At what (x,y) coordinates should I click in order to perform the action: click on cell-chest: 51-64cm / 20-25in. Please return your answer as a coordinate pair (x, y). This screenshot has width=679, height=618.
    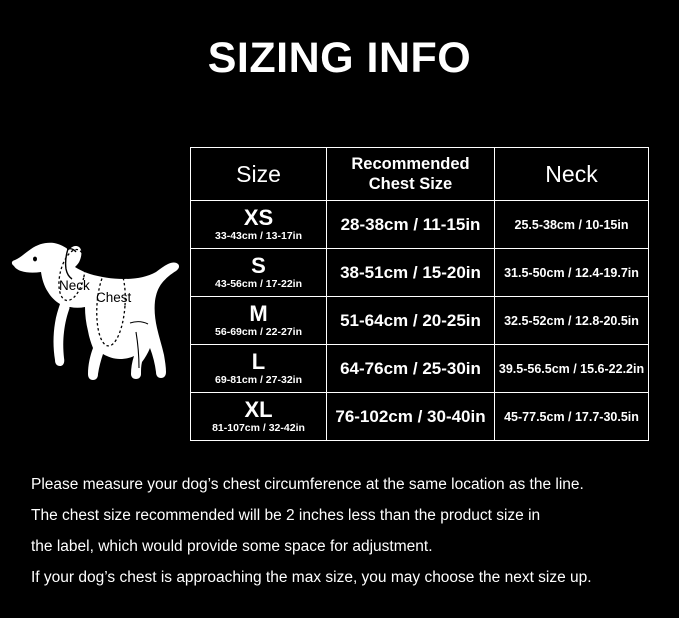
    Looking at the image, I should click on (410, 320).